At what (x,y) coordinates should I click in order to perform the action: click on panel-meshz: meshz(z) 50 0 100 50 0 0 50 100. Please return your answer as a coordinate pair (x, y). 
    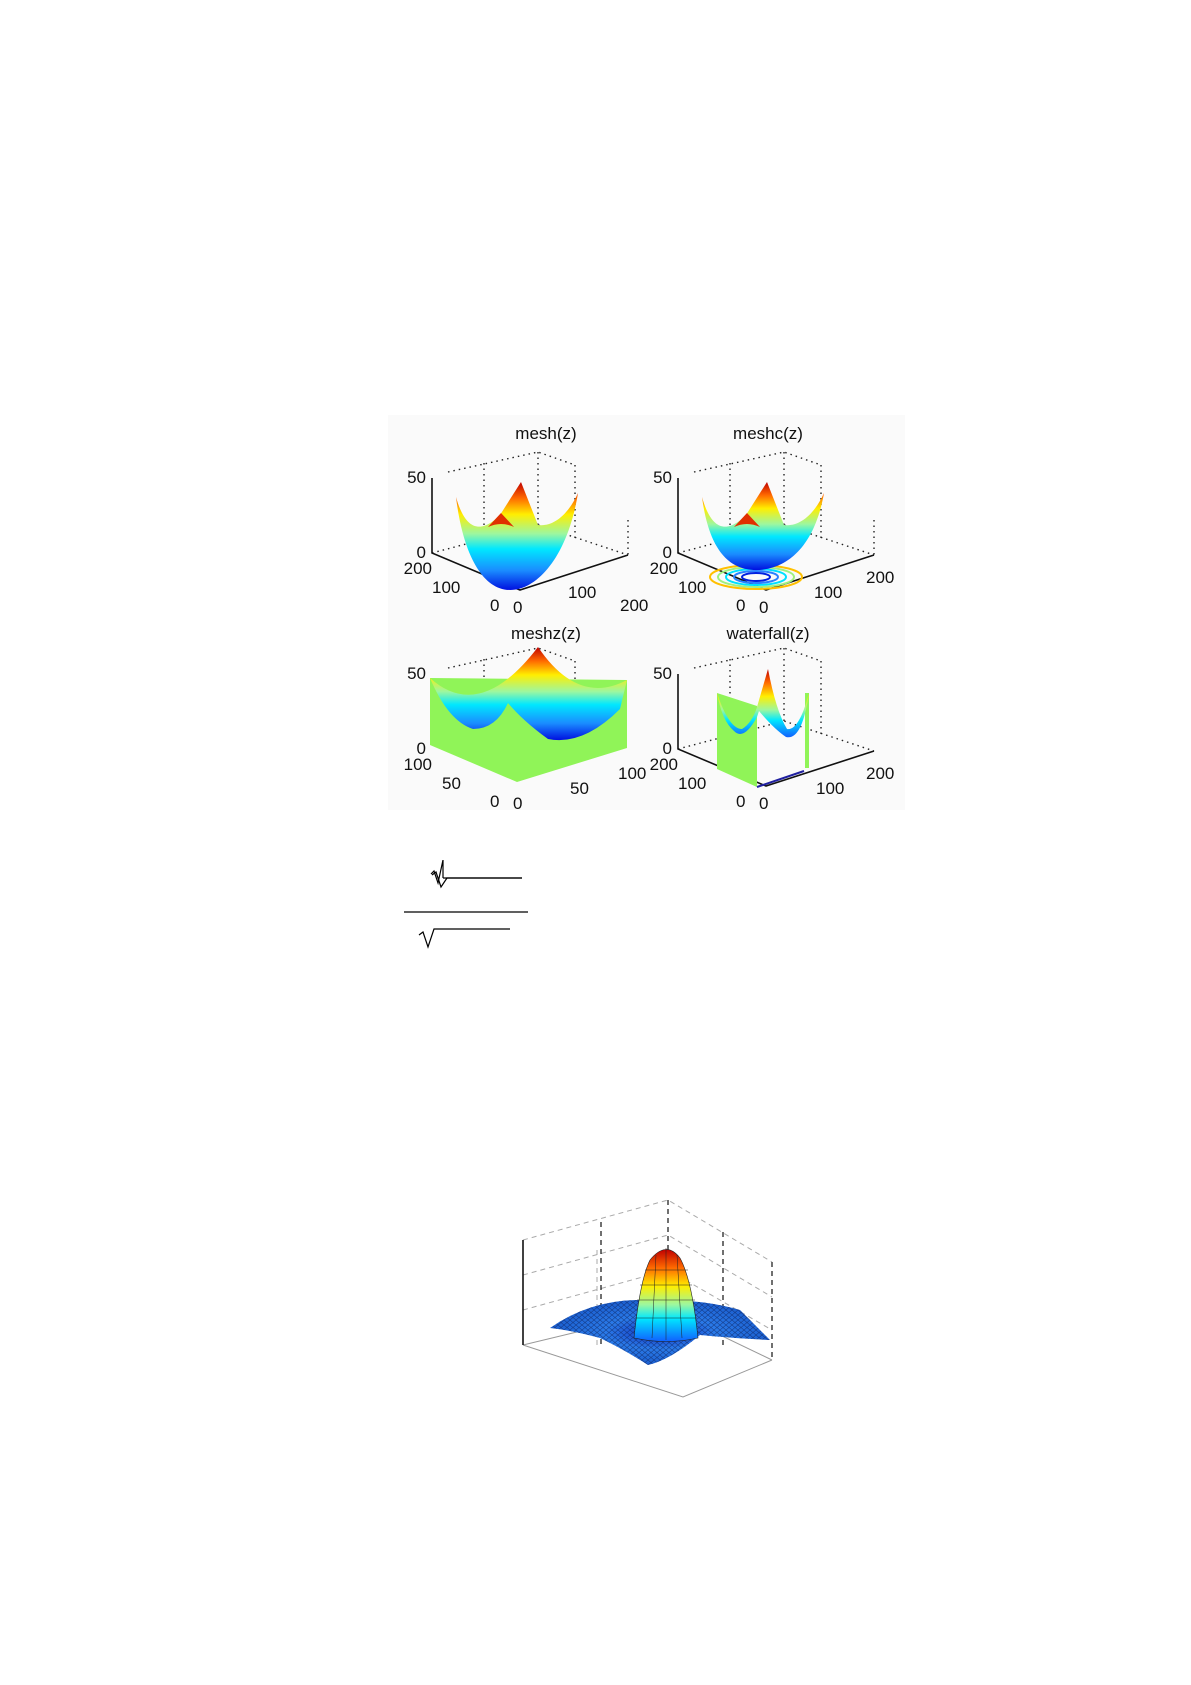
    Looking at the image, I should click on (525, 718).